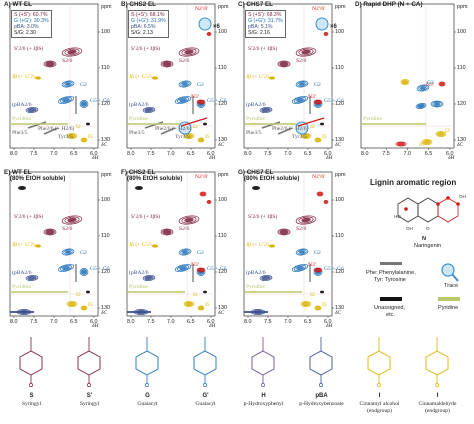  Describe the element at coordinates (147, 379) in the screenshot. I see `structure-3: G Guaiacyl` at that location.